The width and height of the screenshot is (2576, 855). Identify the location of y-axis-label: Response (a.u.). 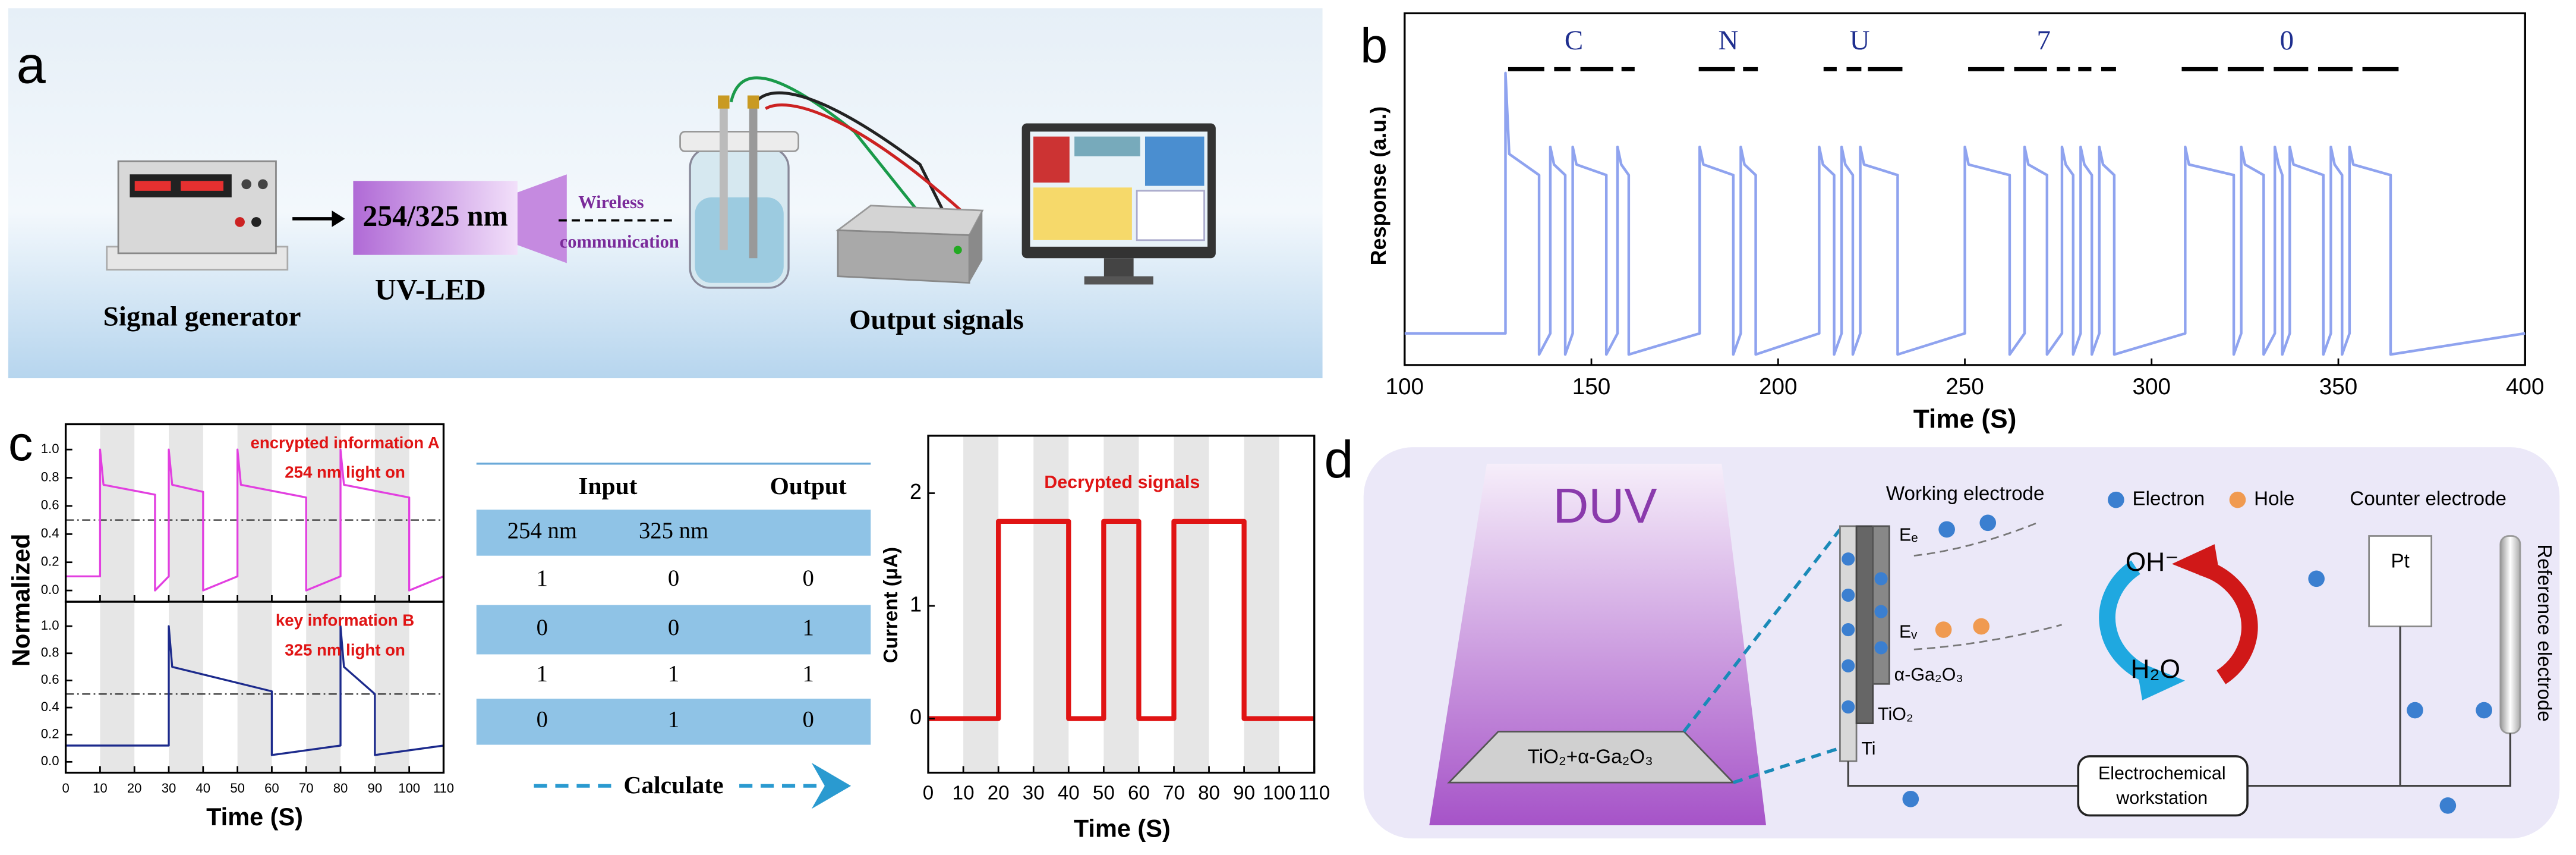
(1378, 186).